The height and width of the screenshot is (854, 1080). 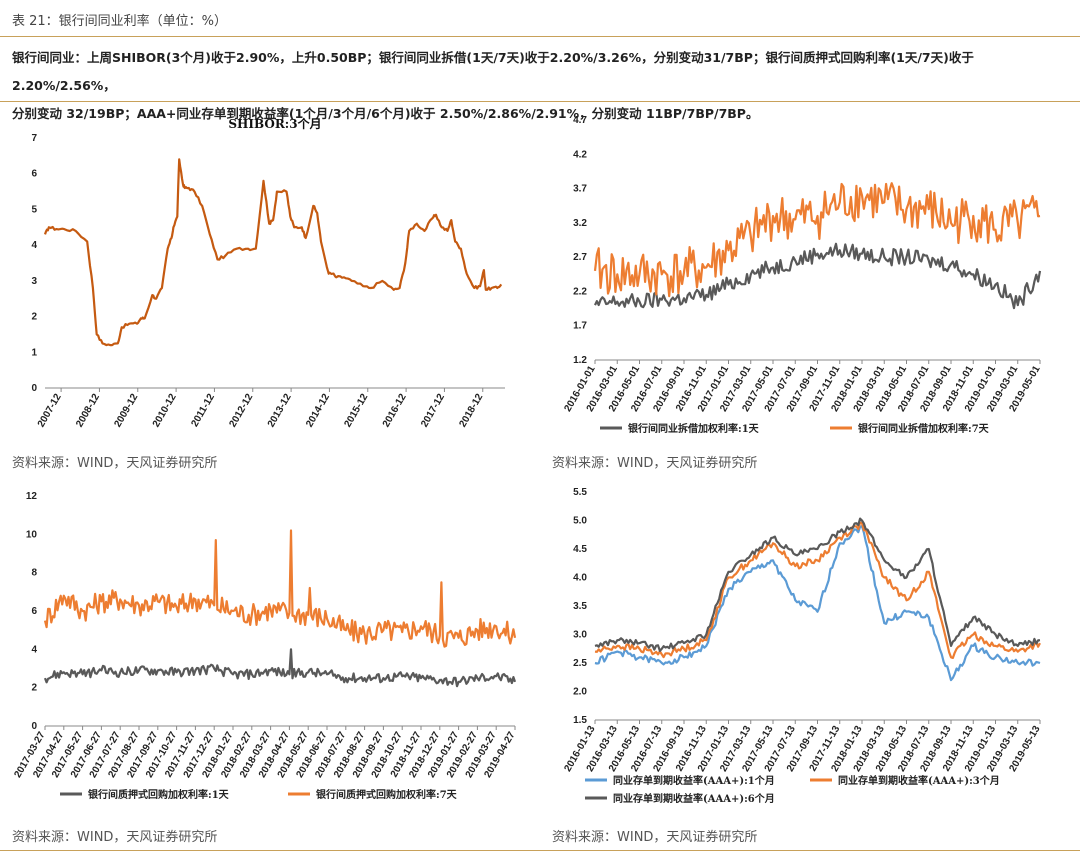 I want to click on y-tick-label: 1.7, so click(x=580, y=326).